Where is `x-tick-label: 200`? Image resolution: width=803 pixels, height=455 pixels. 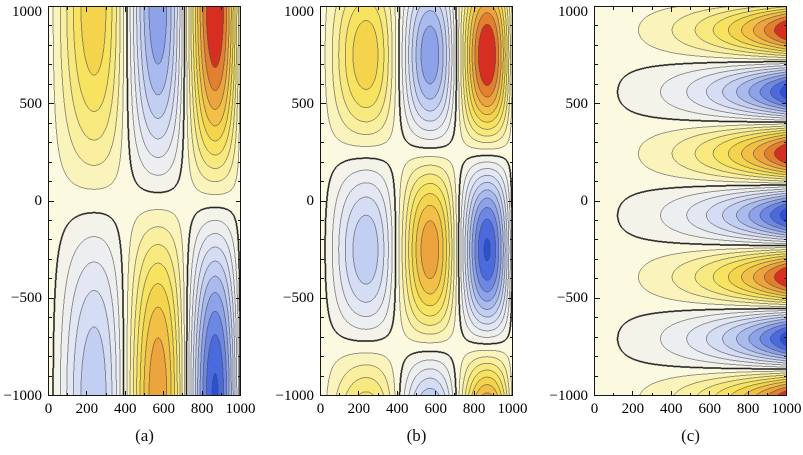
x-tick-label: 200 is located at coordinates (87, 409).